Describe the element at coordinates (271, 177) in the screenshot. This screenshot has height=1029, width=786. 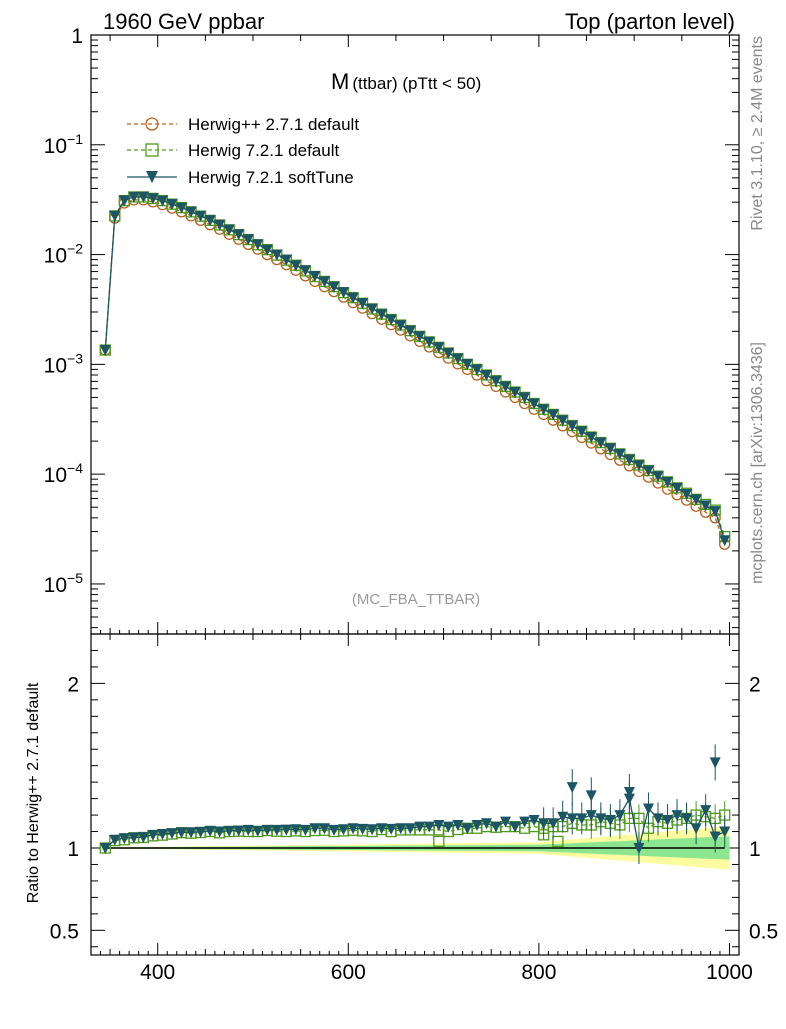
I see `legend-label: Herwig 7.2.1 softTune` at that location.